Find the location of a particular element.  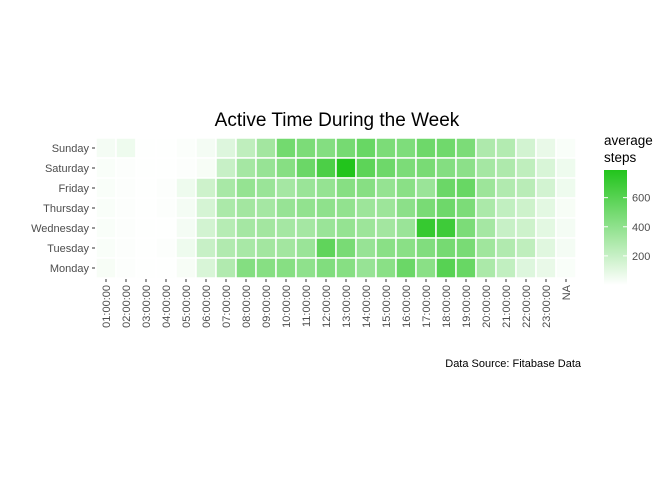

legend-title-line-1: average is located at coordinates (628, 140).